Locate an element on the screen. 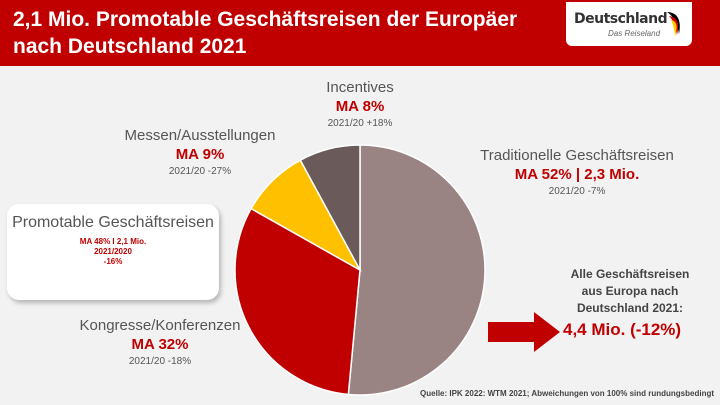 The height and width of the screenshot is (405, 720). promotable-values: MA 48% I 2,1 Mio. 2021/2020 -16% is located at coordinates (113, 252).